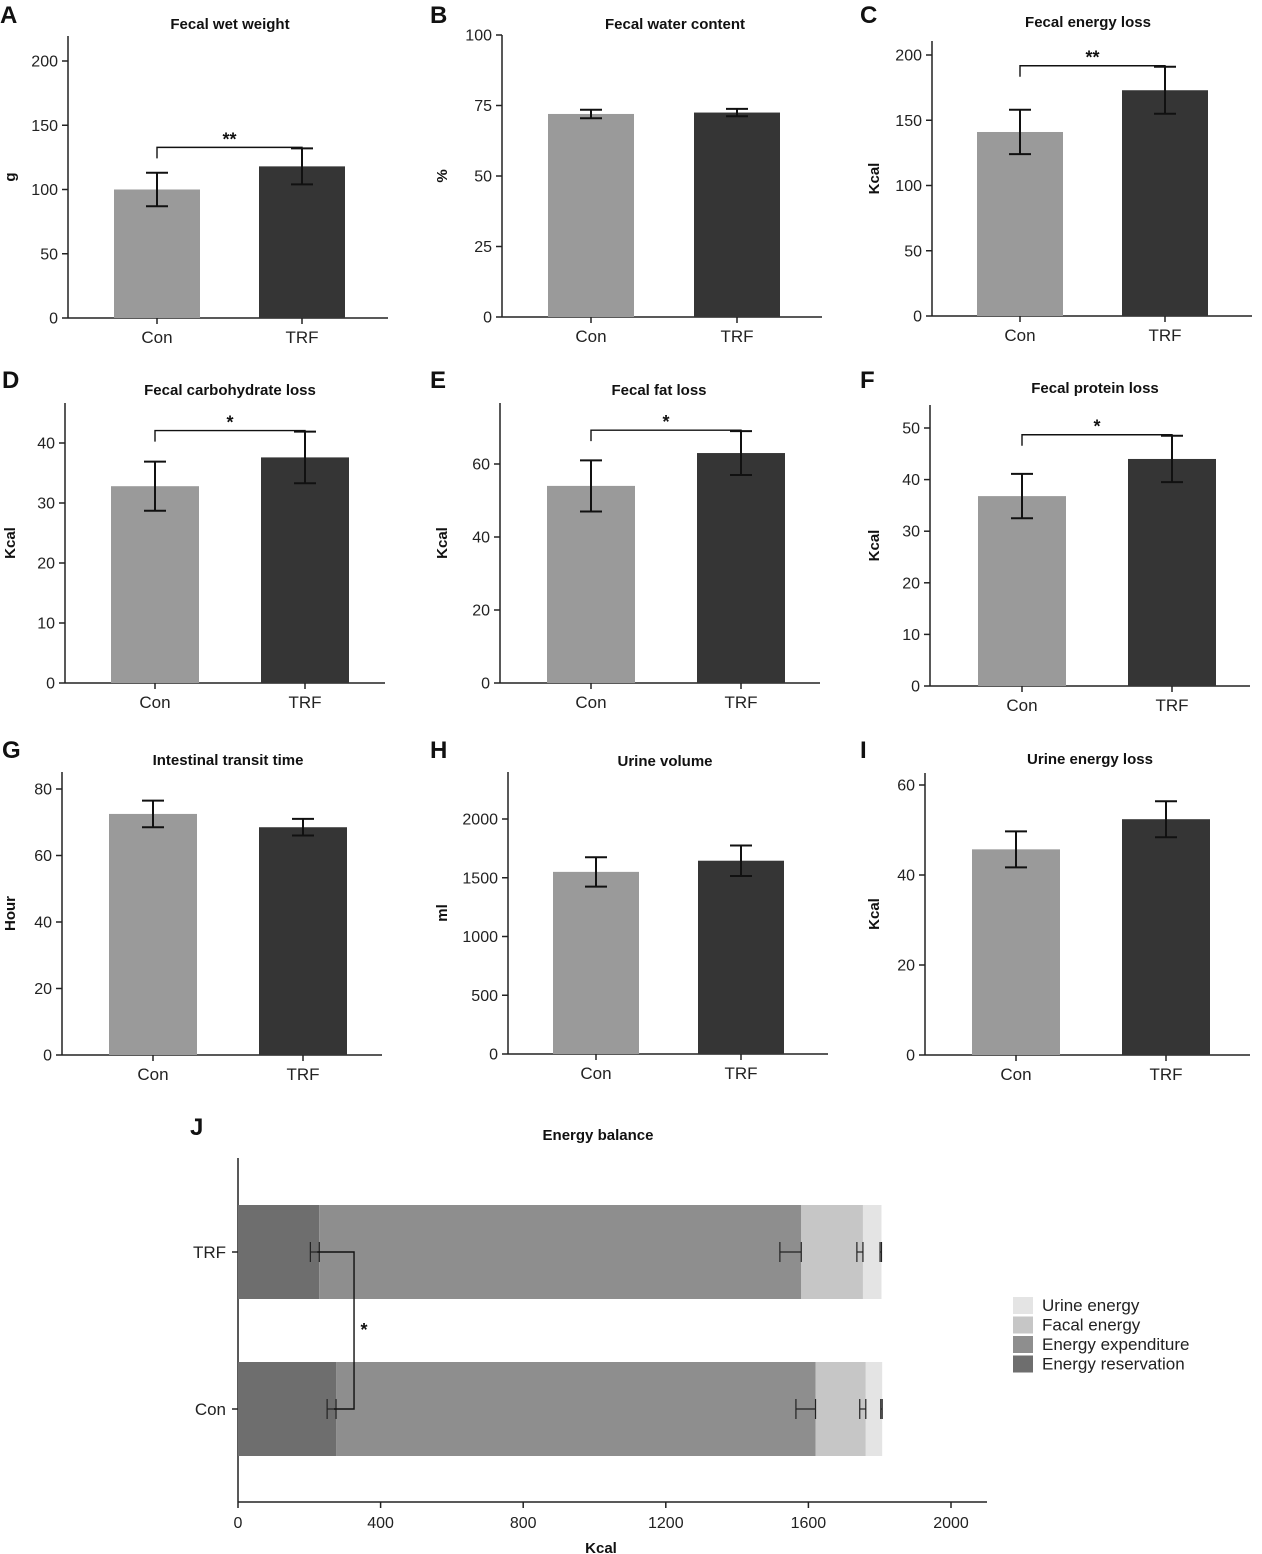 Image resolution: width=1262 pixels, height=1554 pixels. What do you see at coordinates (840, 1409) in the screenshot?
I see `bar-segment-fecal-con` at bounding box center [840, 1409].